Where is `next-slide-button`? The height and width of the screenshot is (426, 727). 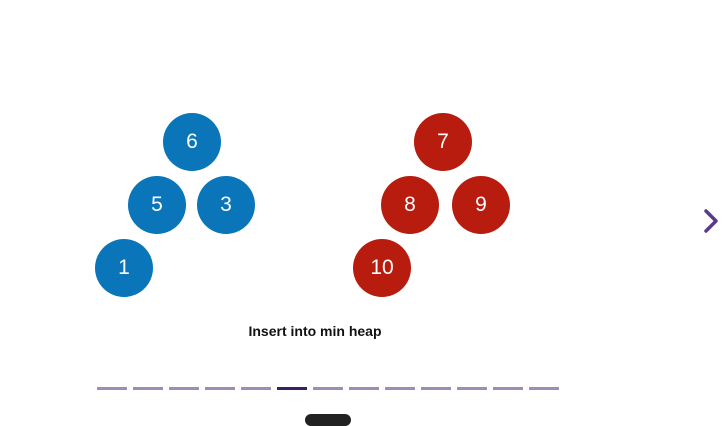
next-slide-button is located at coordinates (711, 221).